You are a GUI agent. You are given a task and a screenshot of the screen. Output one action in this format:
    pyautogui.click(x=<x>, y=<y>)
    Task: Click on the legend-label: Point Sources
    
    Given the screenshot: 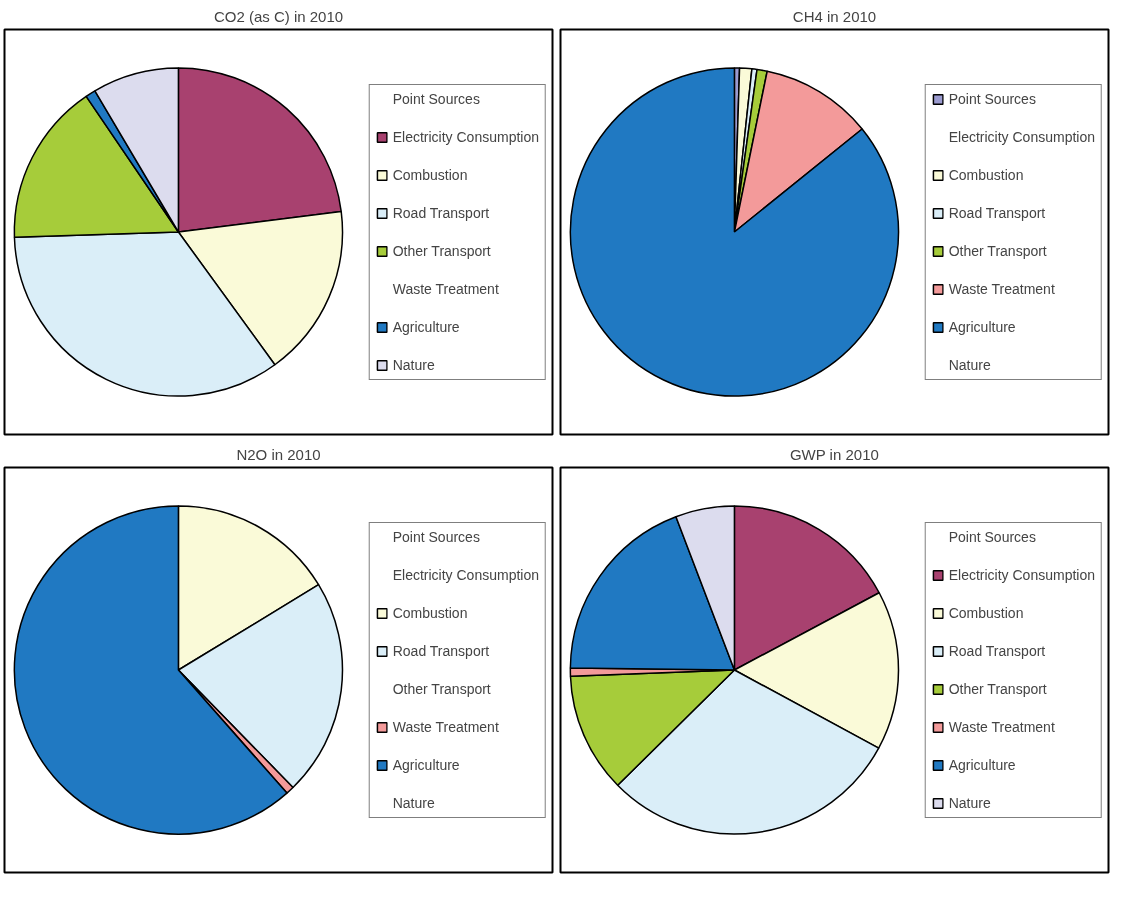 What is the action you would take?
    pyautogui.click(x=992, y=98)
    